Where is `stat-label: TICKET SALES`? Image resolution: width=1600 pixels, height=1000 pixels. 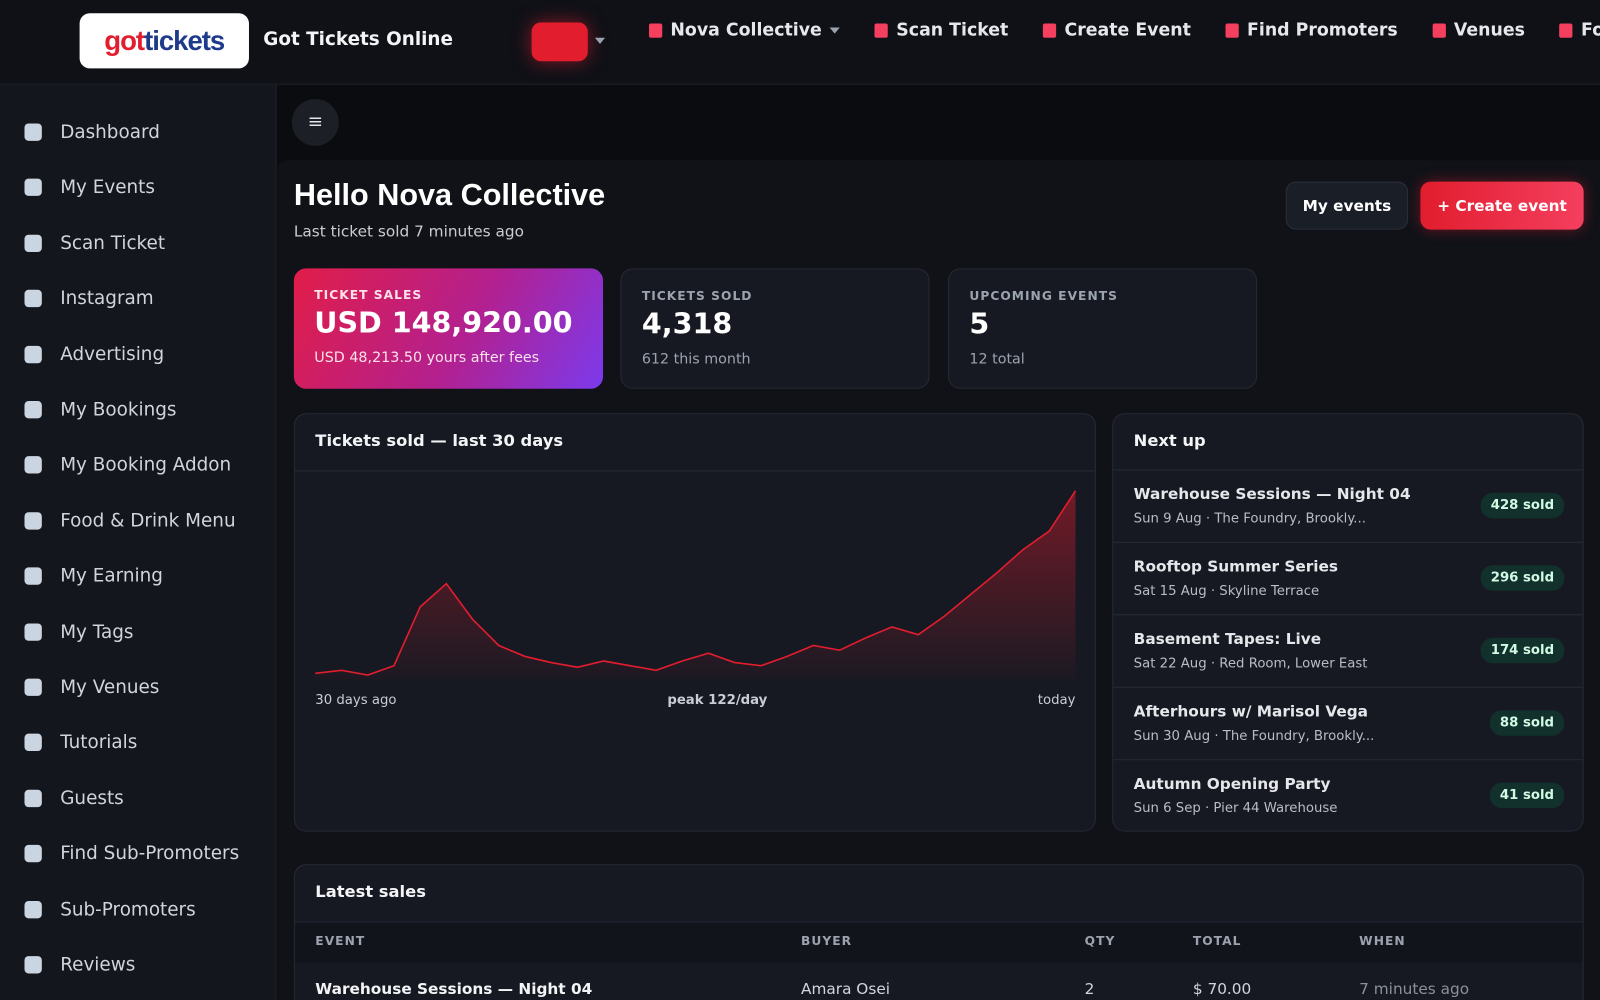 stat-label: TICKET SALES is located at coordinates (368, 295).